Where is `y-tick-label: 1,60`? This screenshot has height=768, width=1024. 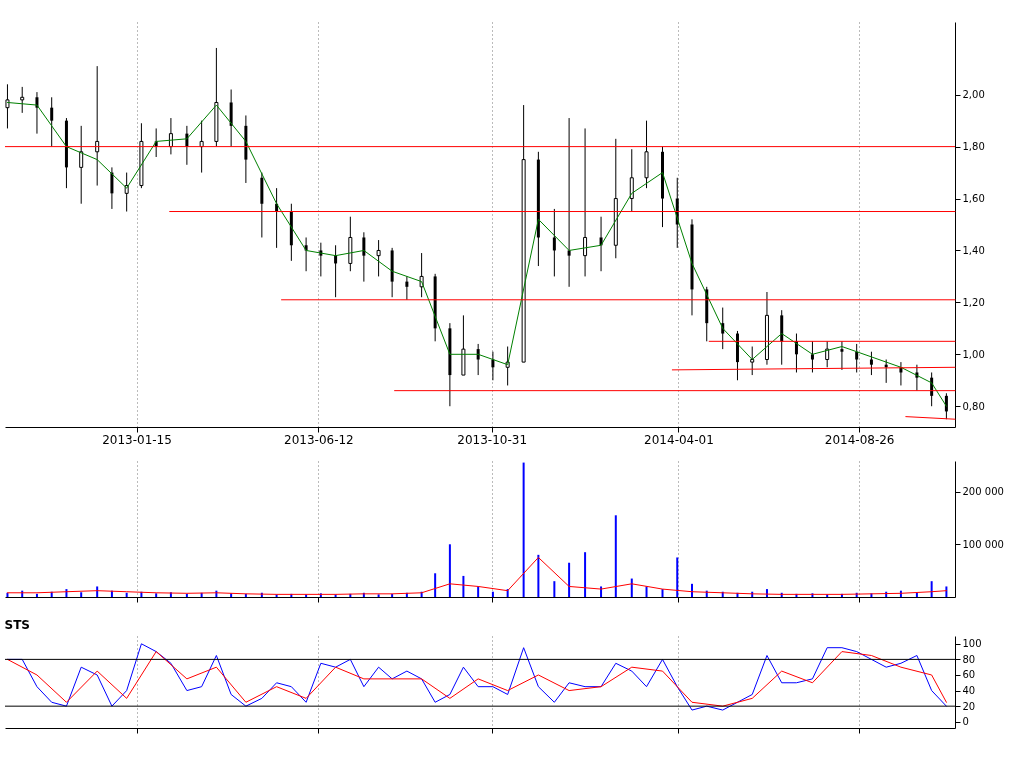 y-tick-label: 1,60 is located at coordinates (973, 199).